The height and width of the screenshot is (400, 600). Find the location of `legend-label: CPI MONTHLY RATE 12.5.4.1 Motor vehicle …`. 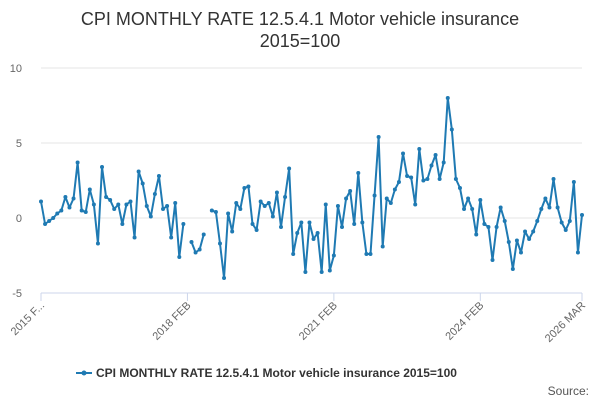

legend-label: CPI MONTHLY RATE 12.5.4.1 Motor vehicle … is located at coordinates (276, 373).